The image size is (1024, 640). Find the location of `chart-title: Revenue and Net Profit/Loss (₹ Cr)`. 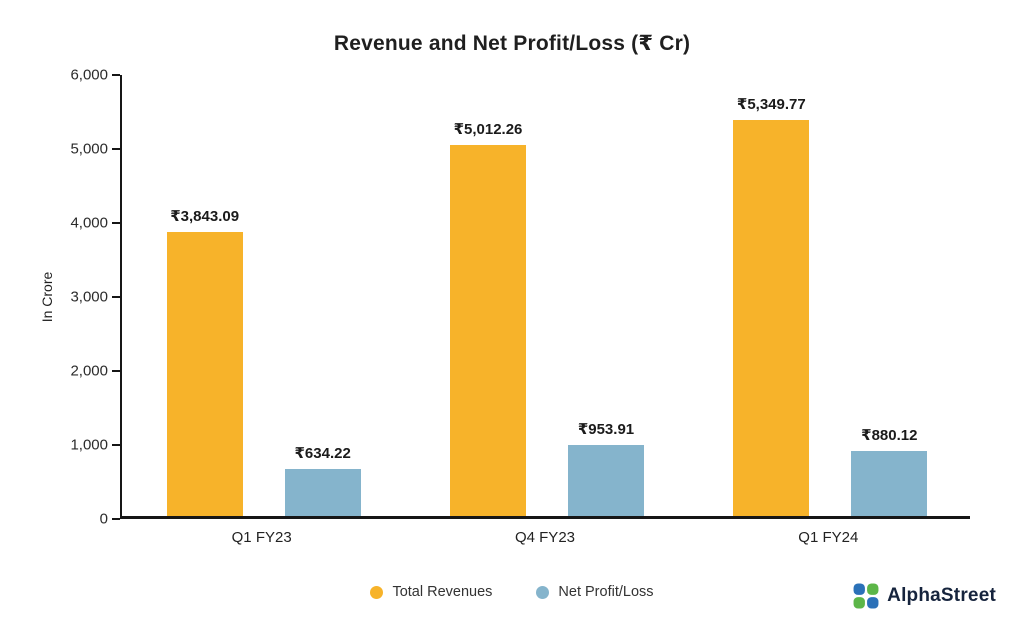

chart-title: Revenue and Net Profit/Loss (₹ Cr) is located at coordinates (512, 43).